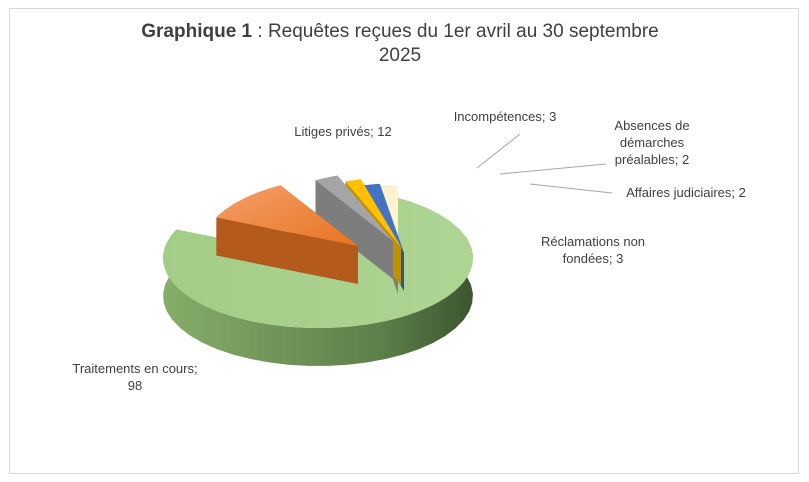 The height and width of the screenshot is (482, 809). What do you see at coordinates (134, 377) in the screenshot?
I see `data-label-1: Traitements en cours; 98` at bounding box center [134, 377].